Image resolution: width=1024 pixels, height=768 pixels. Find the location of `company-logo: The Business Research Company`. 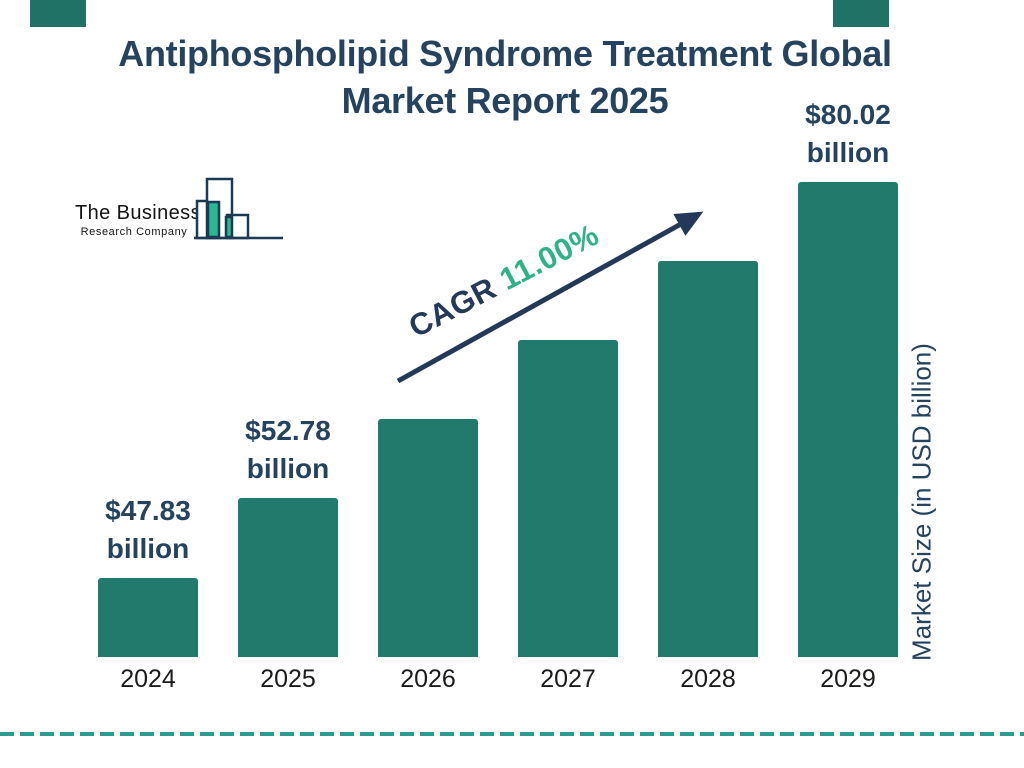

company-logo: The Business Research Company is located at coordinates (182, 212).